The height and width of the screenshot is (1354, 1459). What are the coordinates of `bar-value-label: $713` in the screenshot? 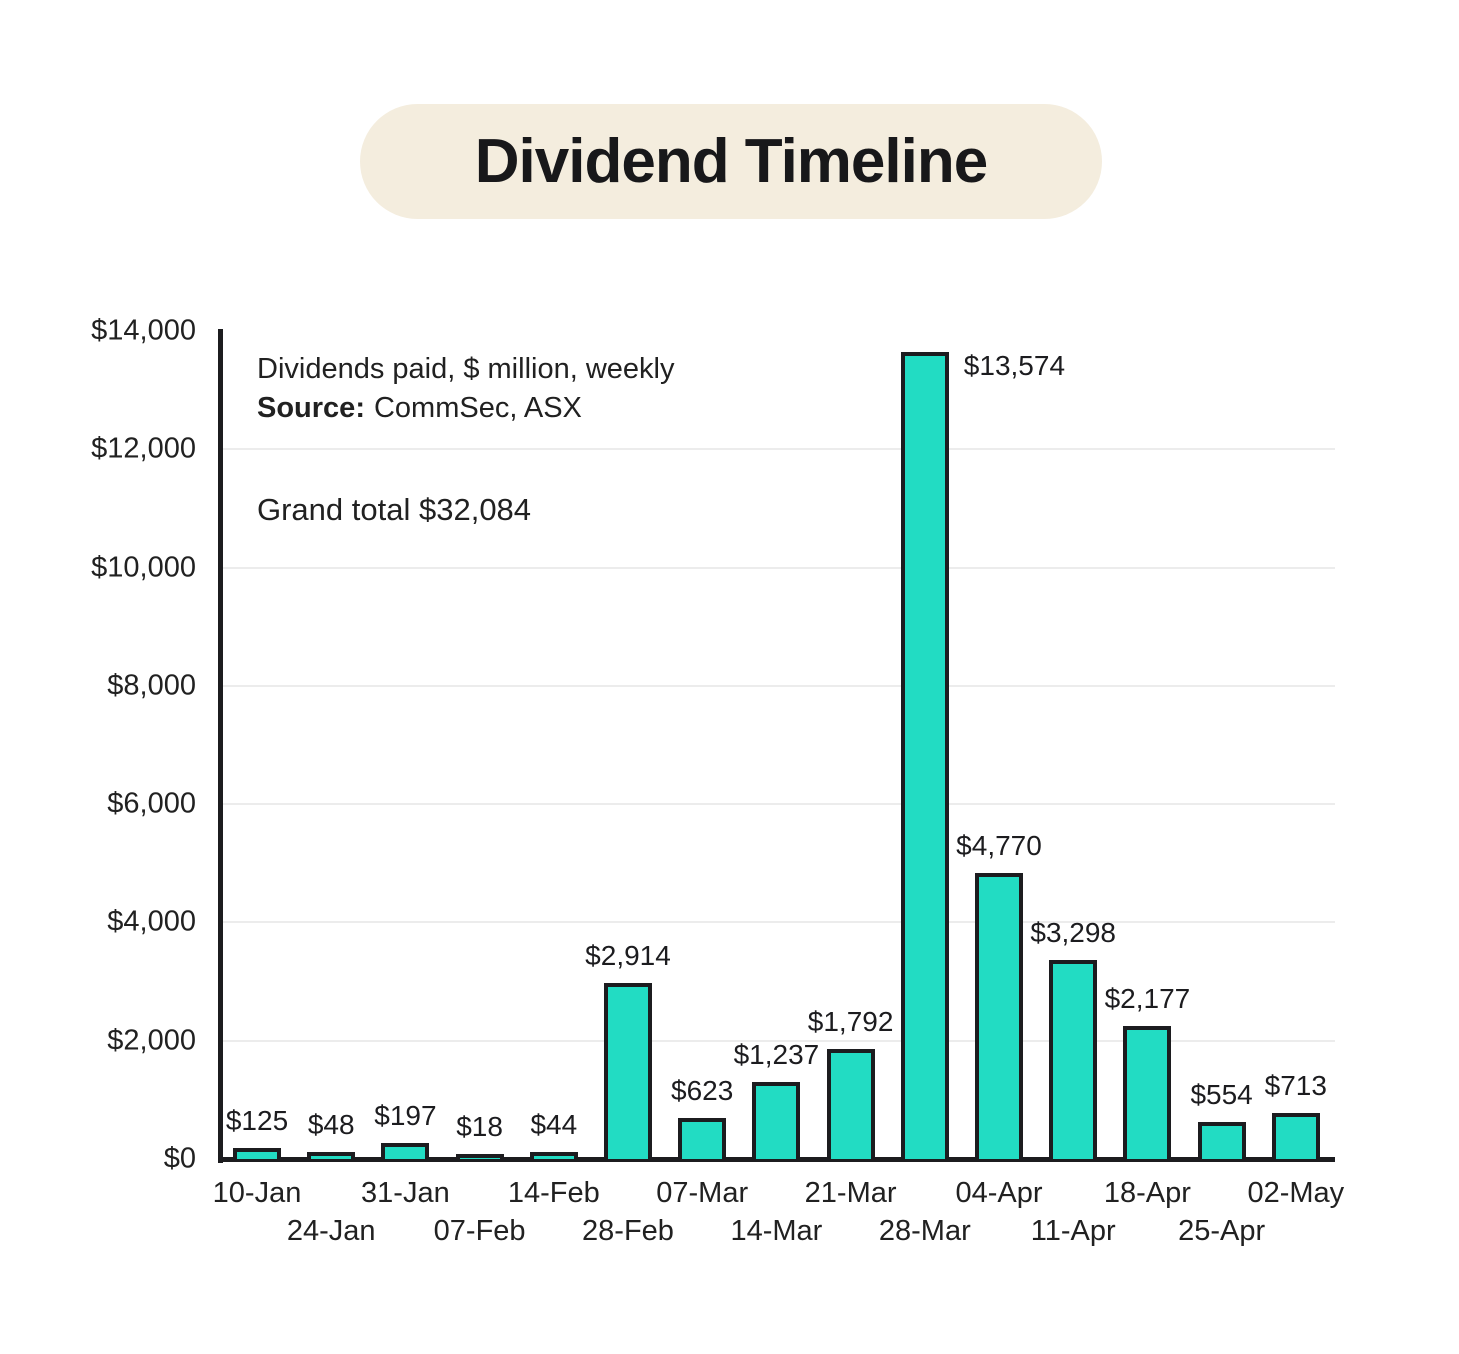 It's located at (1295, 1085).